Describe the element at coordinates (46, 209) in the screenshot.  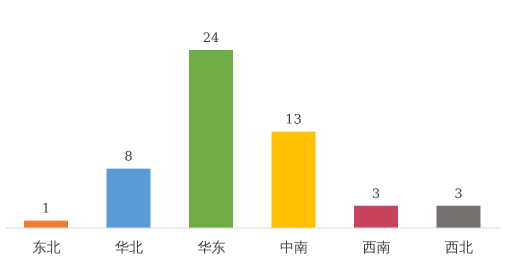
I see `data-label: 1` at that location.